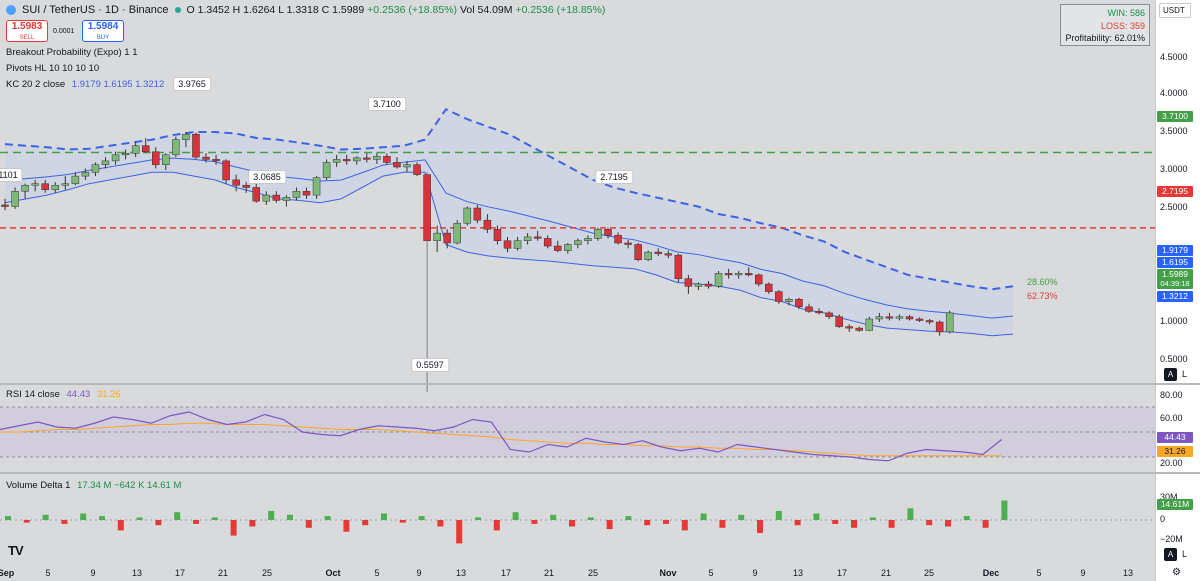 This screenshot has width=1200, height=581. Describe the element at coordinates (72, 52) in the screenshot. I see `indicator-breakout: Breakout Probability (Expo) 1 1` at that location.